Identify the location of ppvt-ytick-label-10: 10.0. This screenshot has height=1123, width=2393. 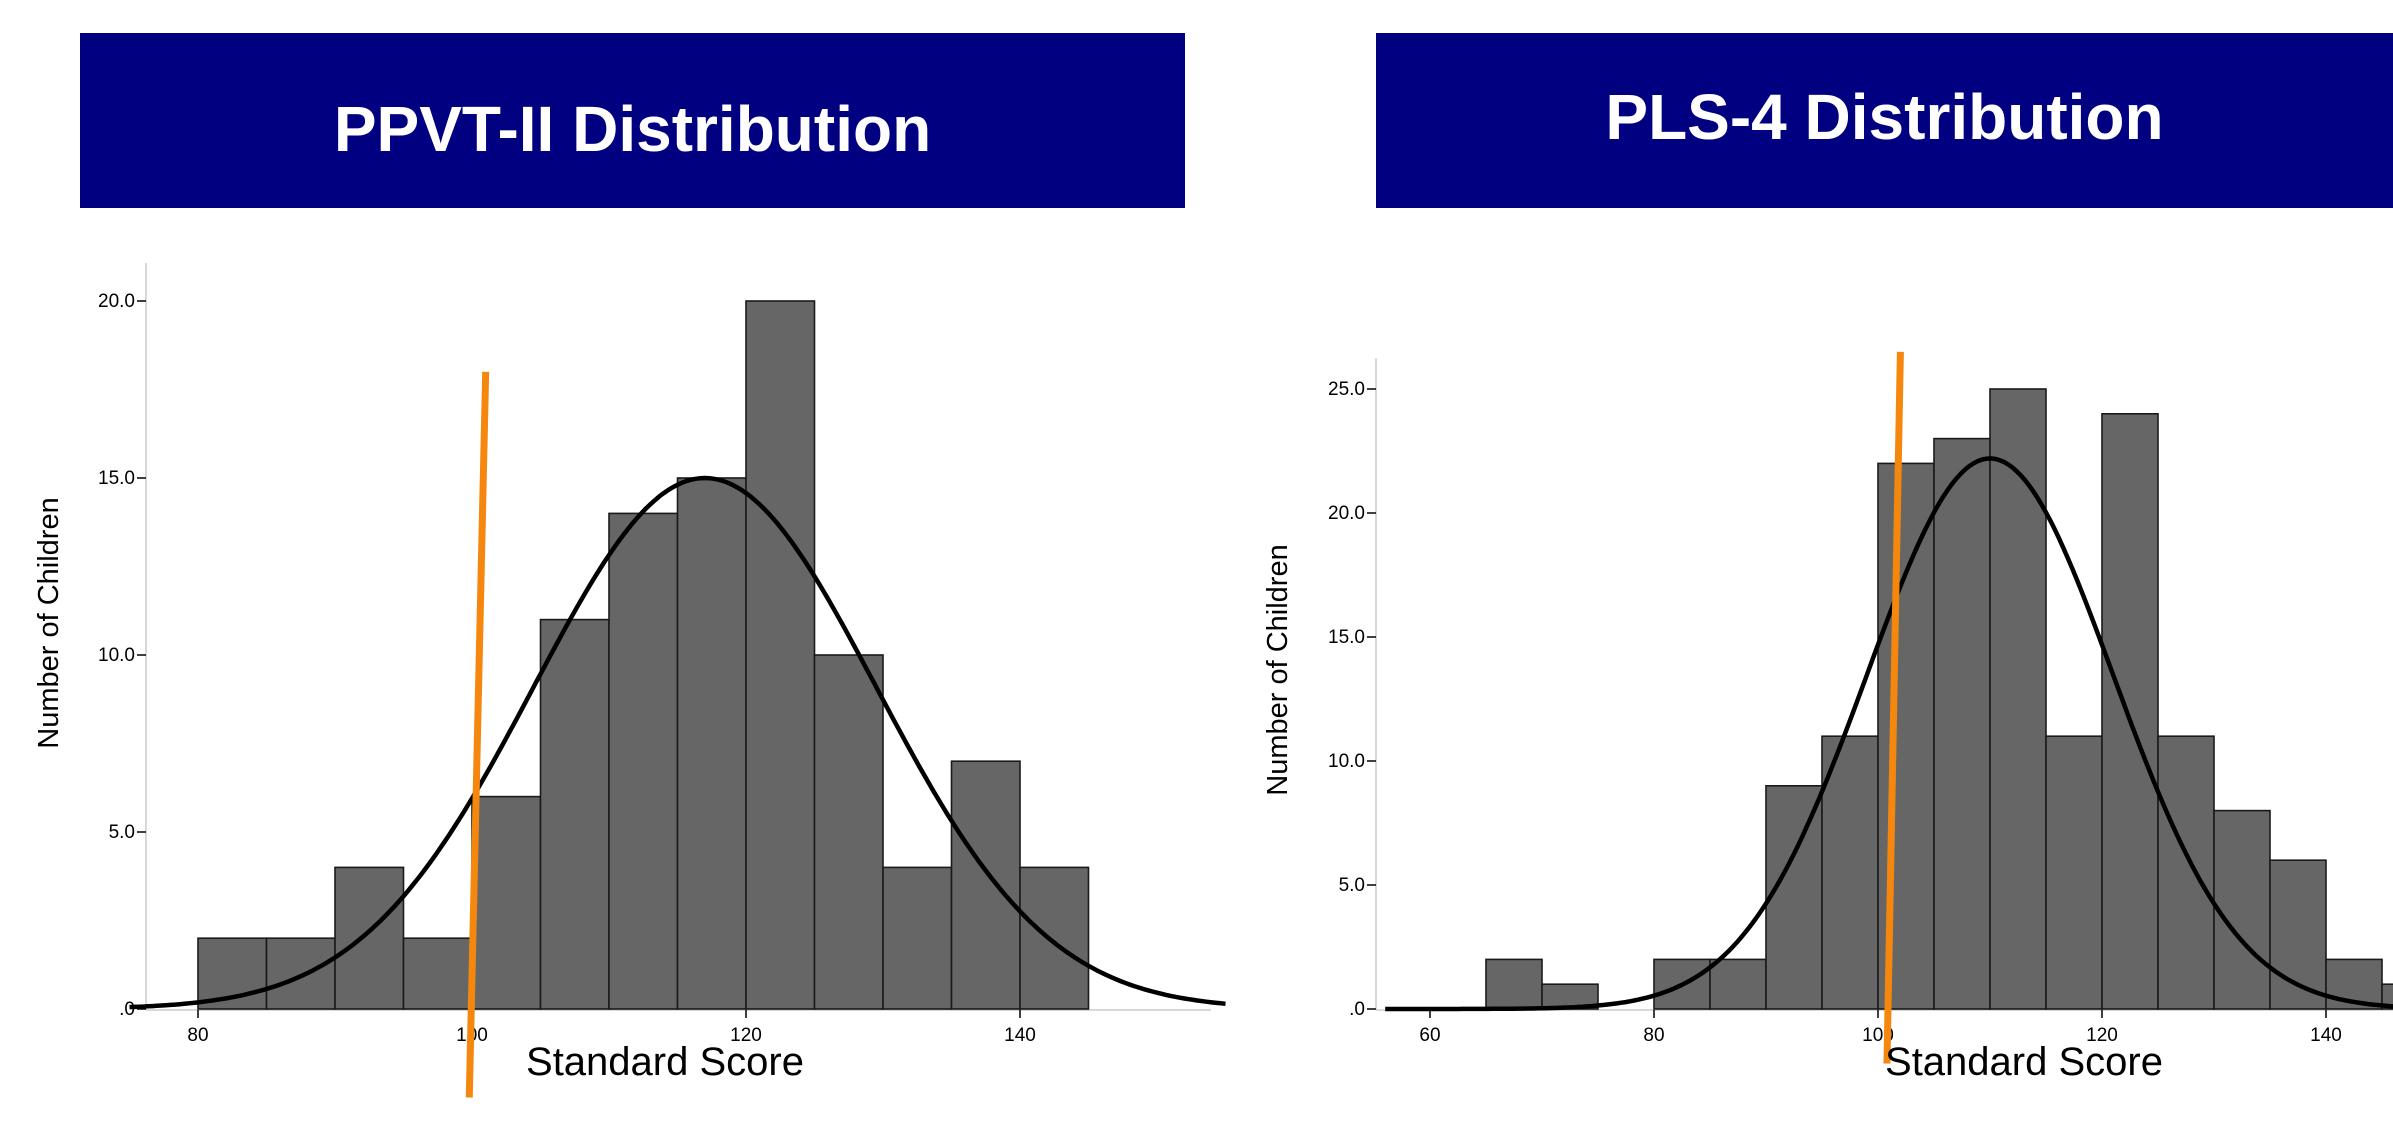
(116, 655).